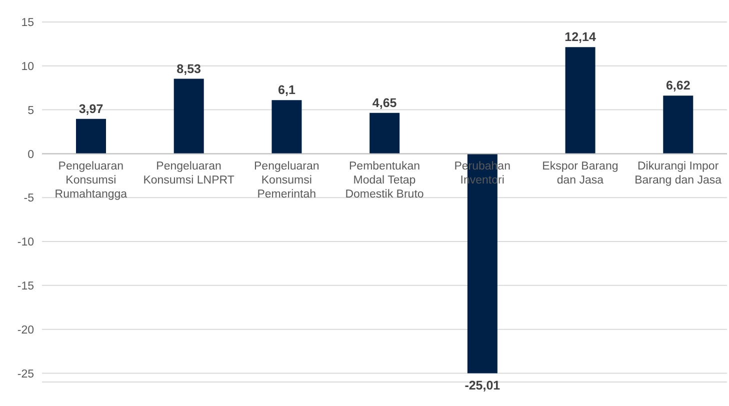 Image resolution: width=729 pixels, height=406 pixels. Describe the element at coordinates (580, 173) in the screenshot. I see `x-tick-label: Ekspor Barang dan Jasa` at that location.